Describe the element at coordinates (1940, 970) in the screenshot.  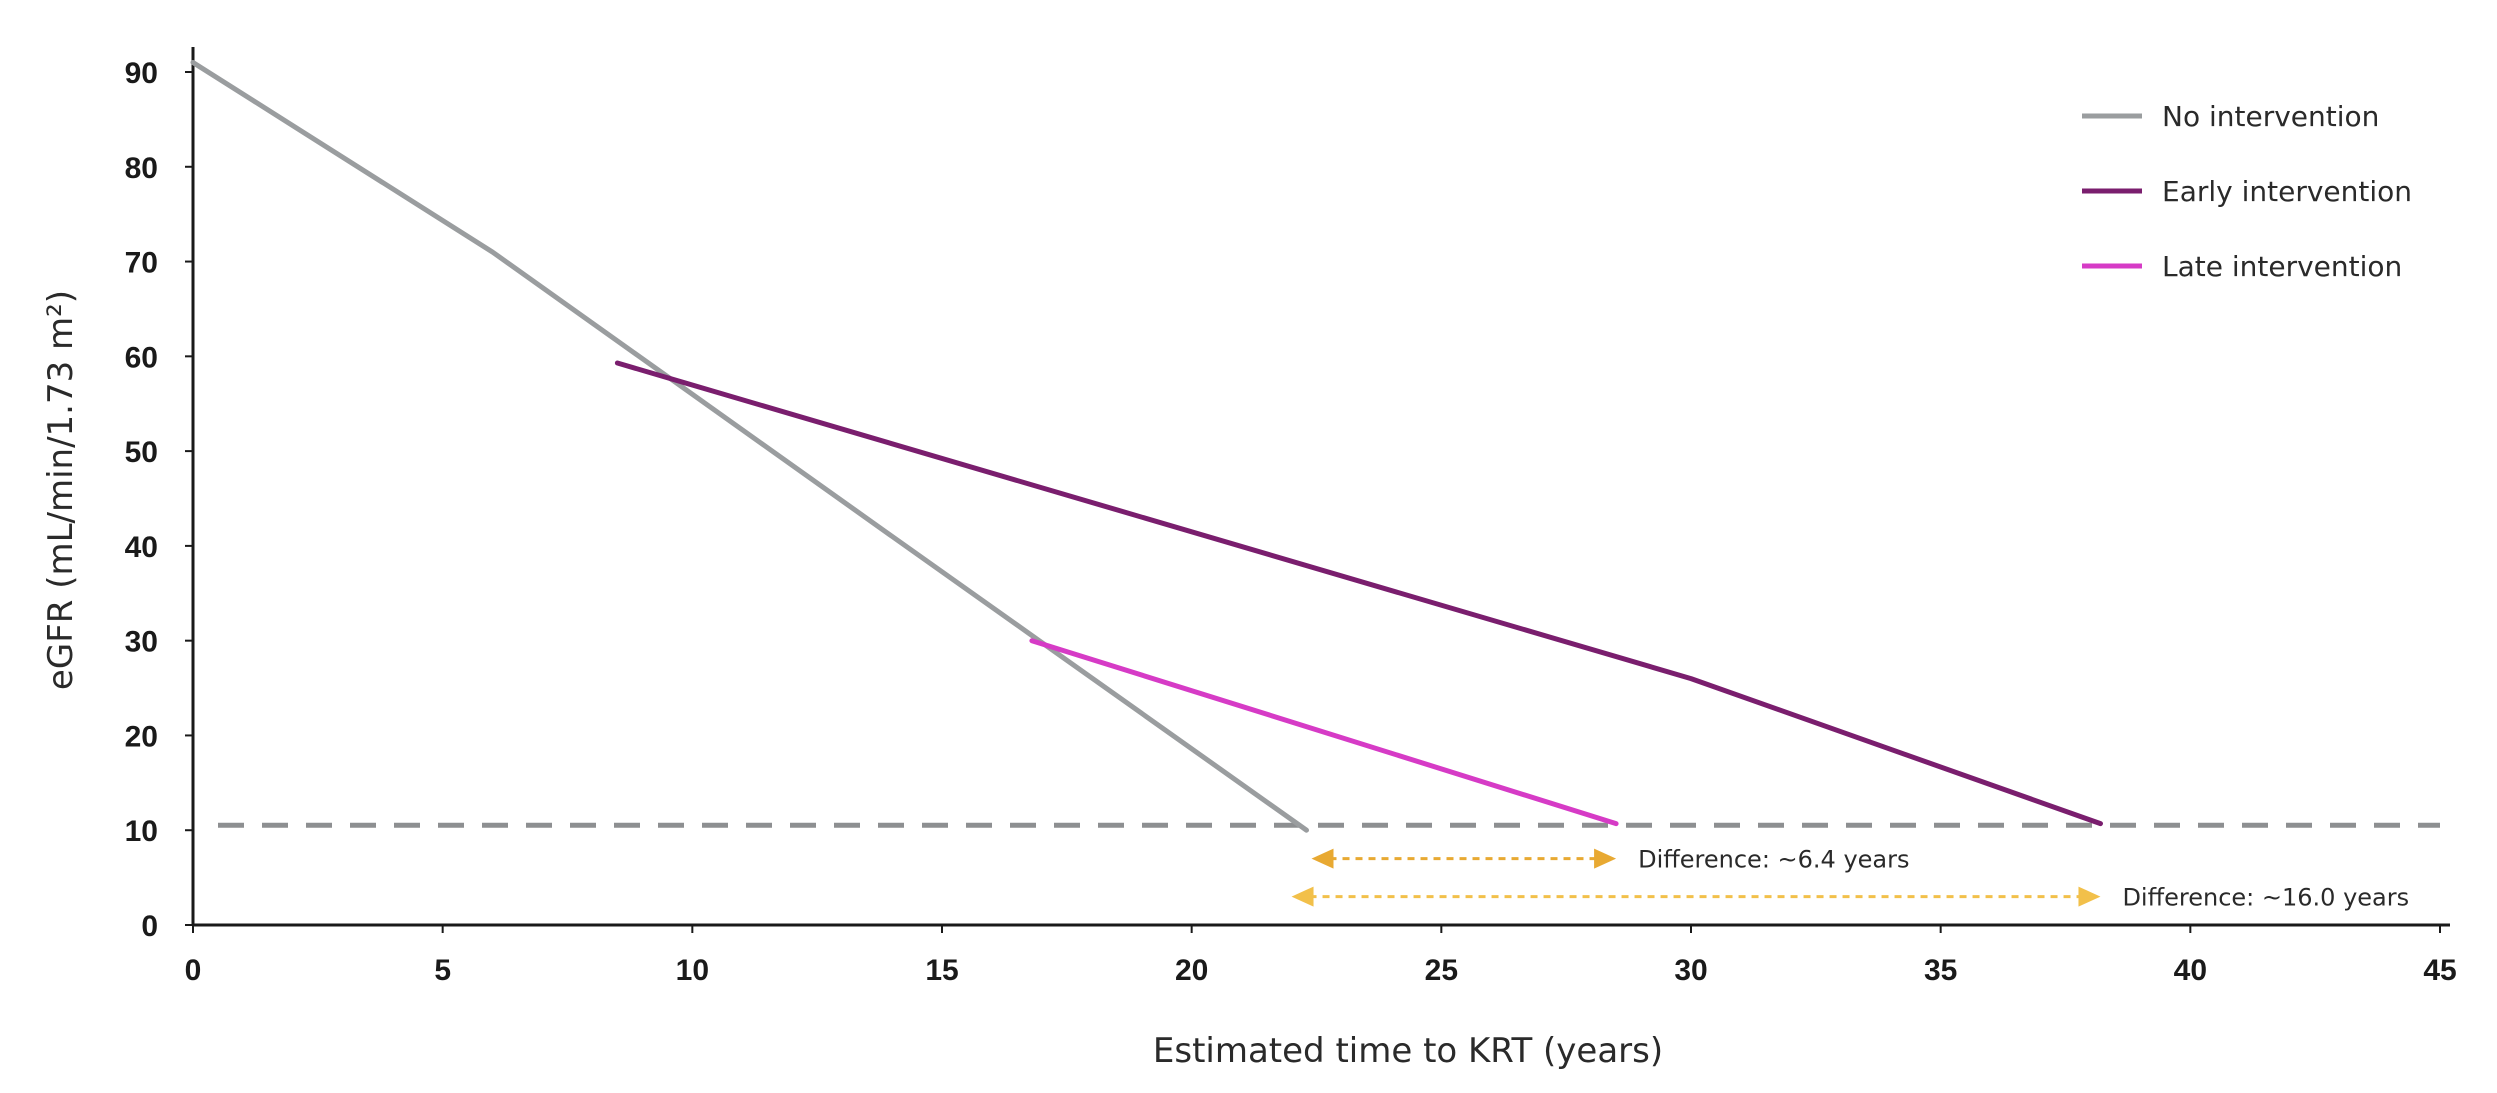
I see `x-tick-label: 35` at that location.